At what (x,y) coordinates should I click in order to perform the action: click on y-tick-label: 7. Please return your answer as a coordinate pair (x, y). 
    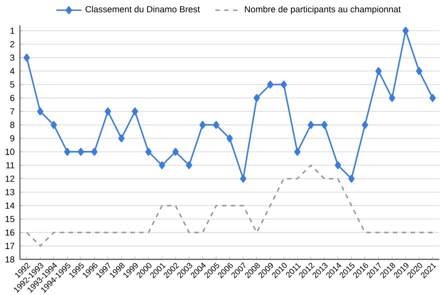
    Looking at the image, I should click on (12, 111).